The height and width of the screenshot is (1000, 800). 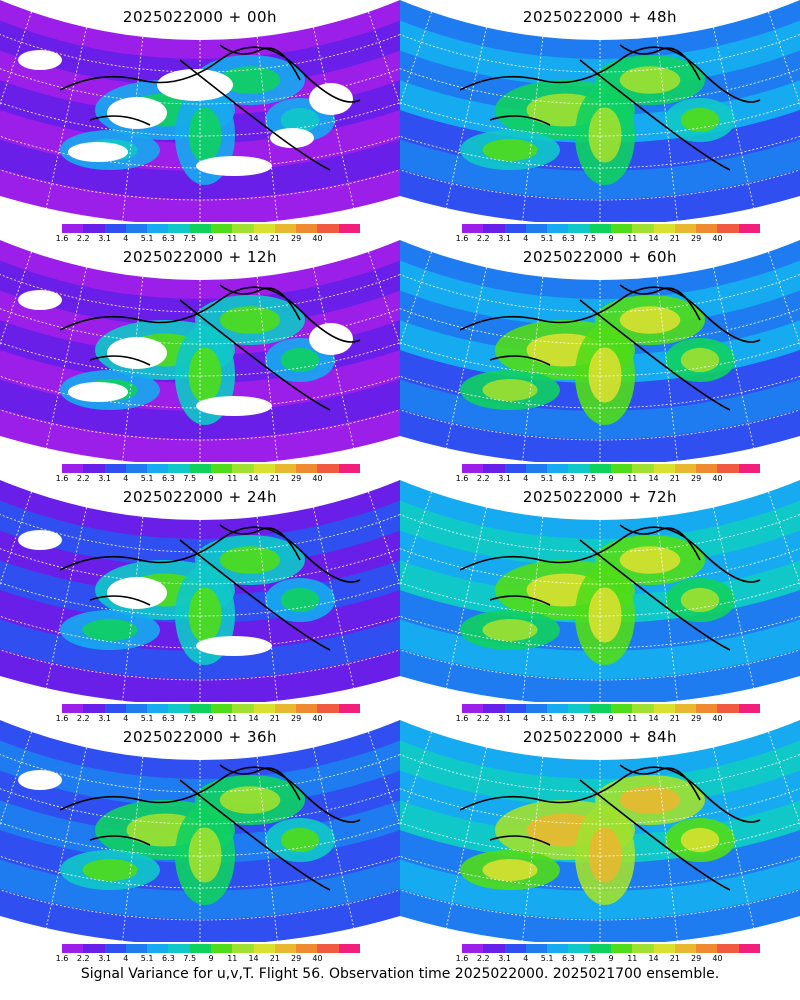 What do you see at coordinates (147, 238) in the screenshot?
I see `colorbar-label: 5.1` at bounding box center [147, 238].